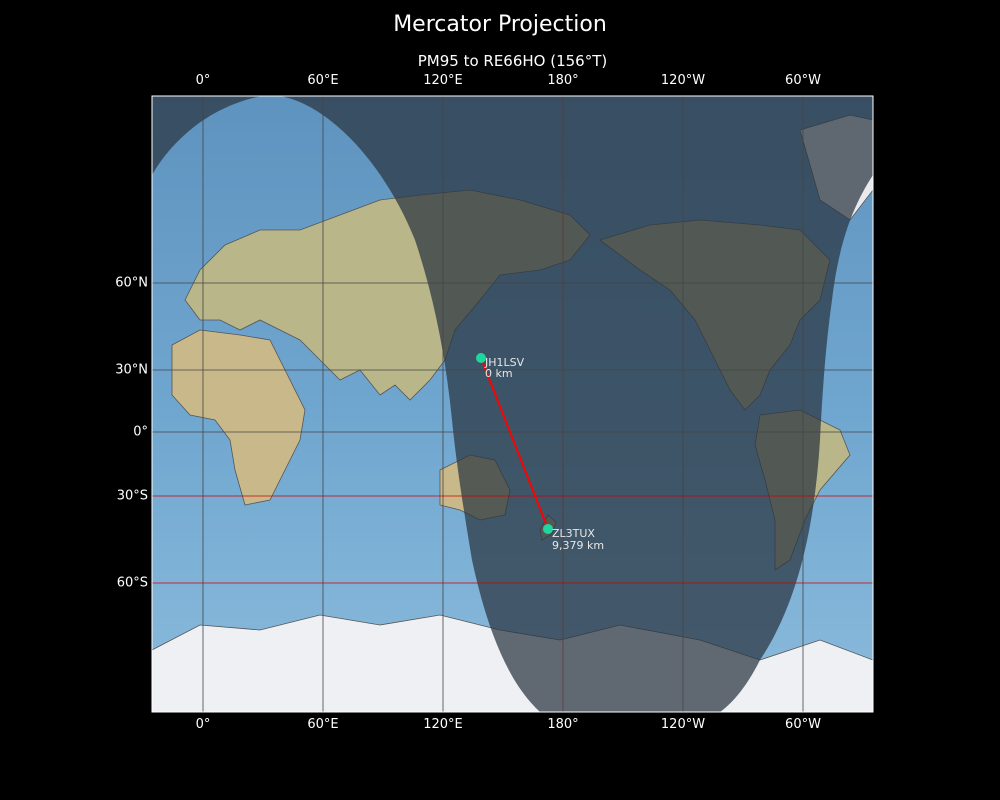 This screenshot has width=1000, height=800. I want to click on x-tick-top: 120°W, so click(683, 80).